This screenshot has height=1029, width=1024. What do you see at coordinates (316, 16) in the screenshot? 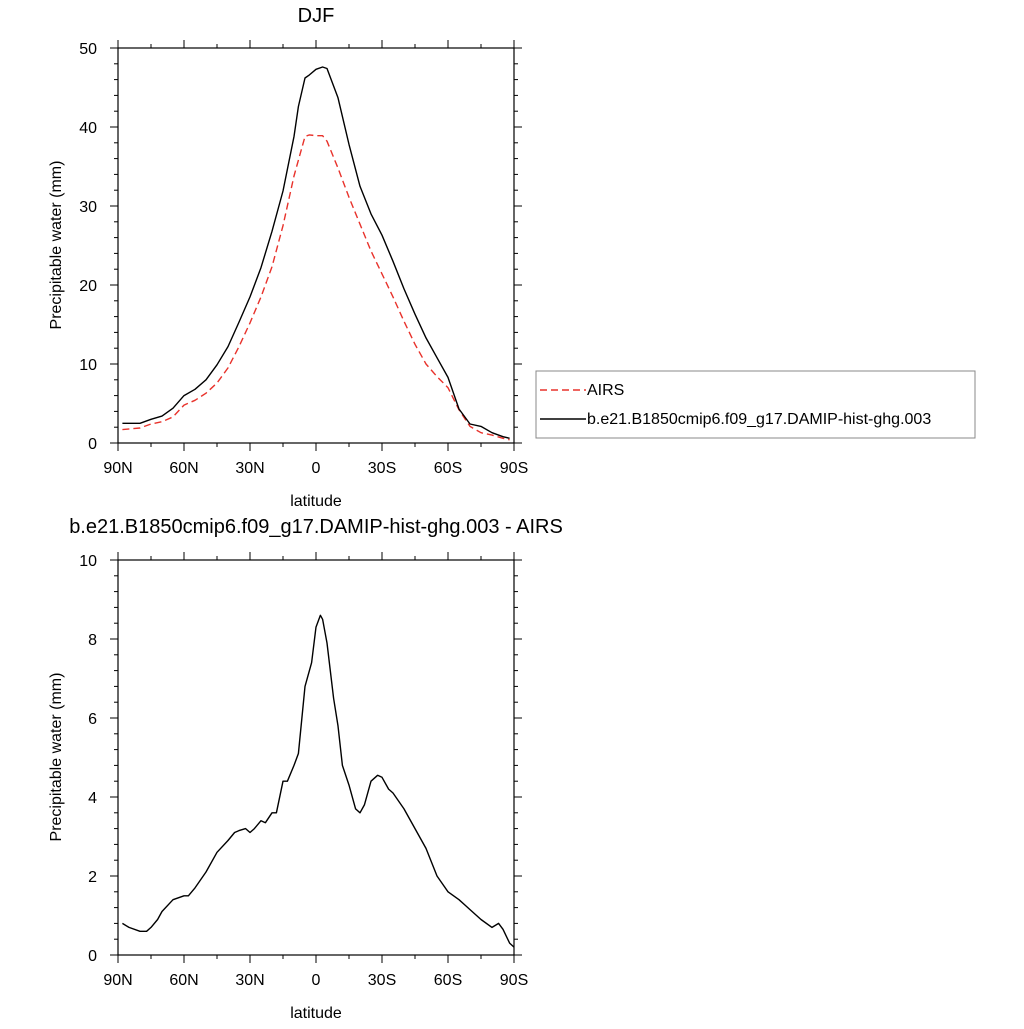
I see `chart-title: DJF` at bounding box center [316, 16].